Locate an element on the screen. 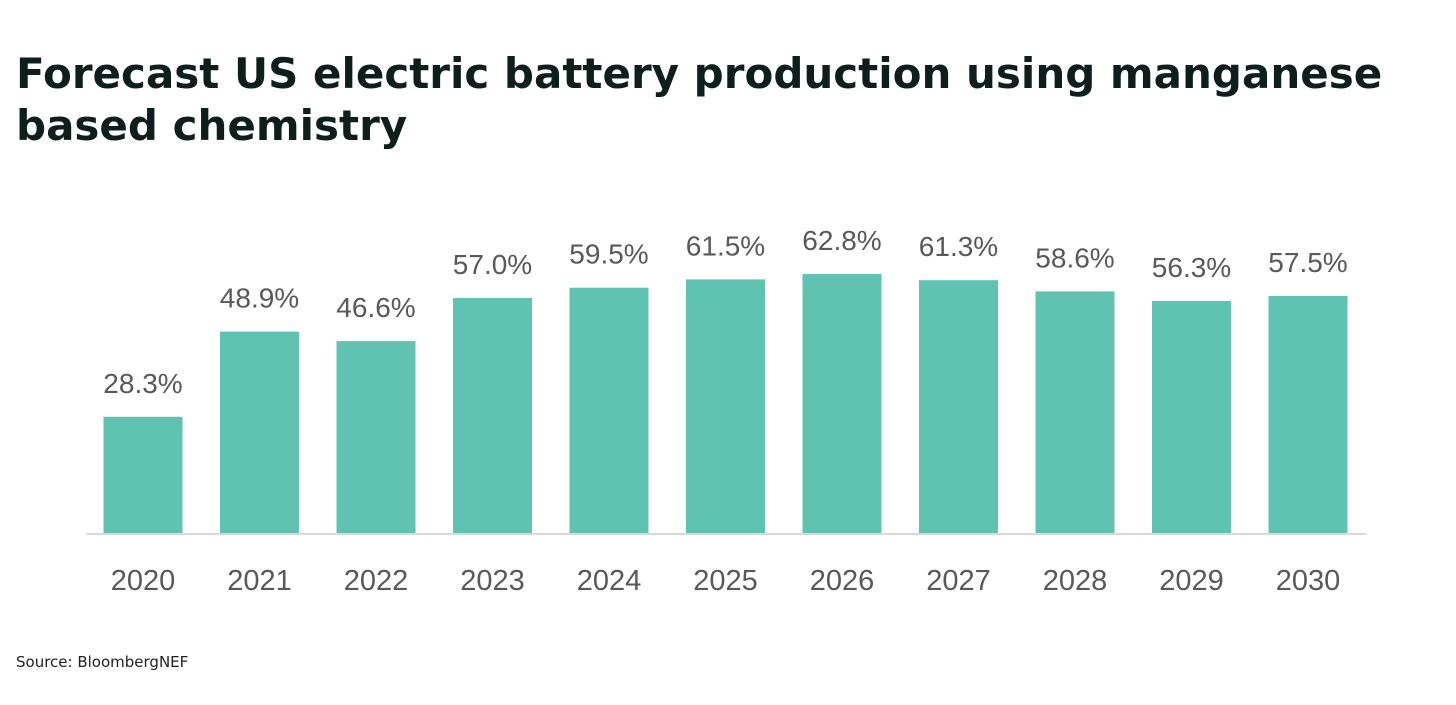  x-tick-label-2023: 2023 is located at coordinates (492, 581).